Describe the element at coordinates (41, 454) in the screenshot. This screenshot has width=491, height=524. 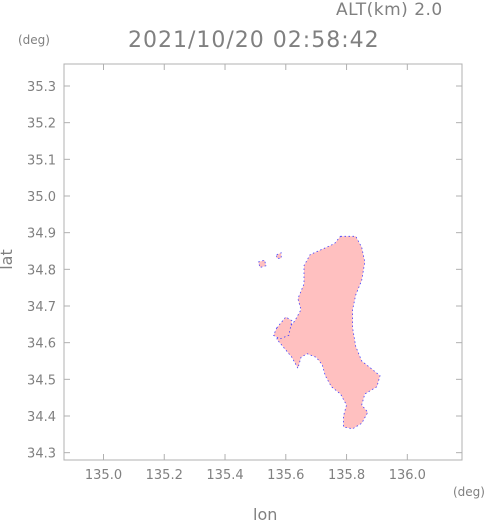
I see `y-tick-label: 34.3` at that location.